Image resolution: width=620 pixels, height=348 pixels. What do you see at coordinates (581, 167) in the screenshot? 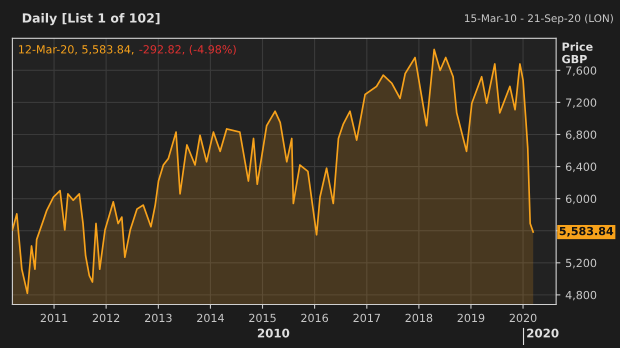
I see `y-tick-label: 6,400` at bounding box center [581, 167].